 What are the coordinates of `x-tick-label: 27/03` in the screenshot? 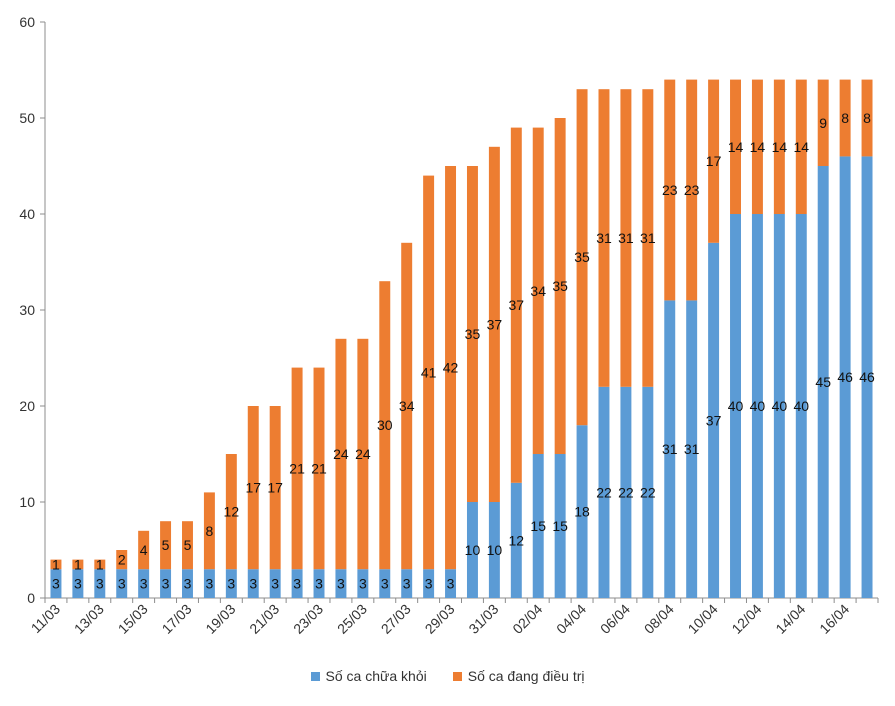 It's located at (396, 619).